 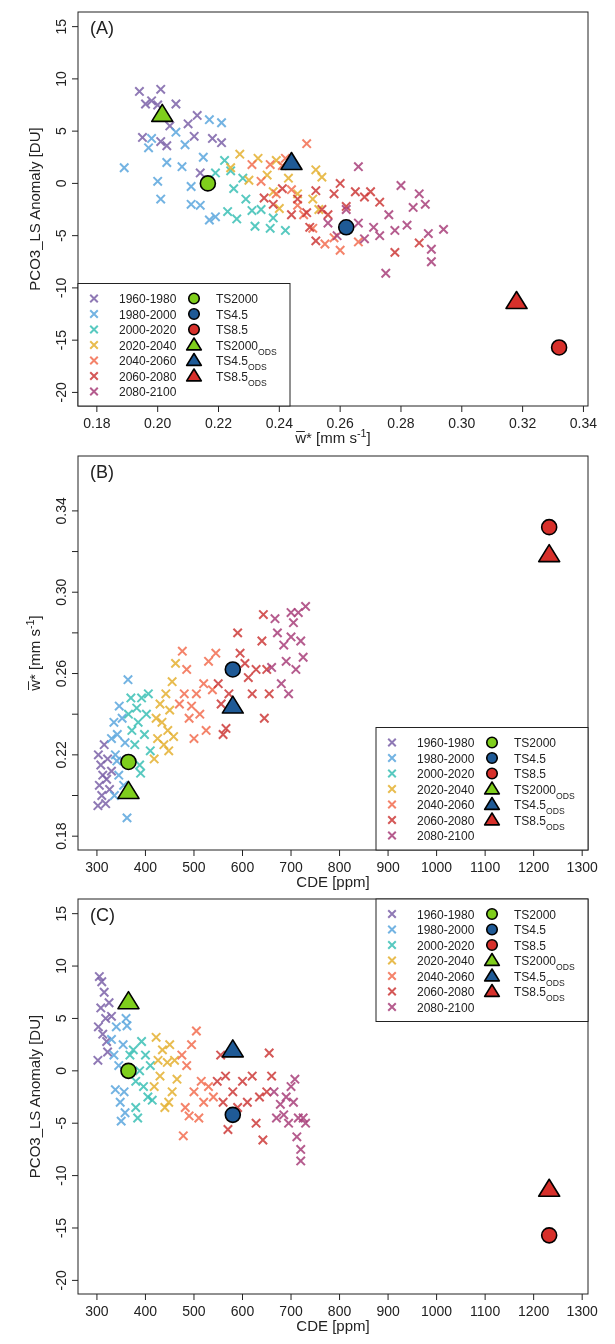 I want to click on legend-label: 2080-2100, so click(x=446, y=1007).